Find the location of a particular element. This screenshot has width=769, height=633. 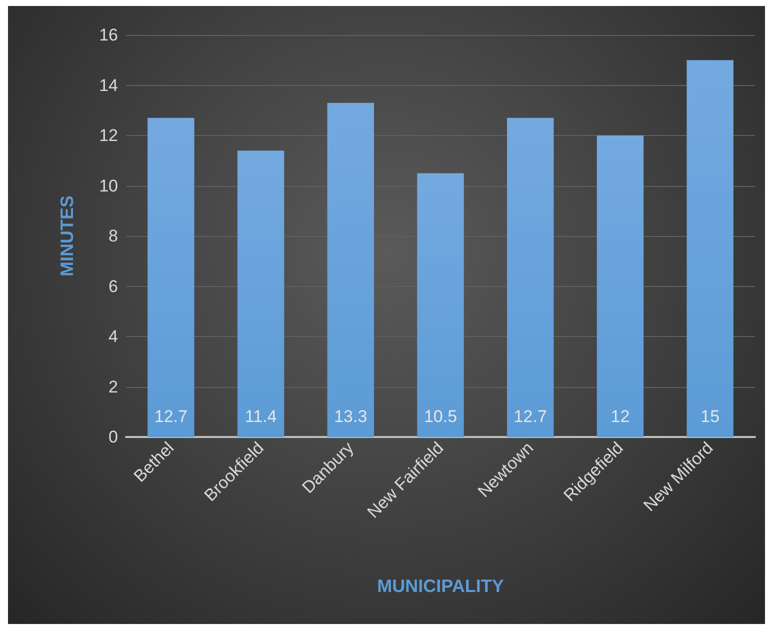

data-label: 13.3 is located at coordinates (351, 416).